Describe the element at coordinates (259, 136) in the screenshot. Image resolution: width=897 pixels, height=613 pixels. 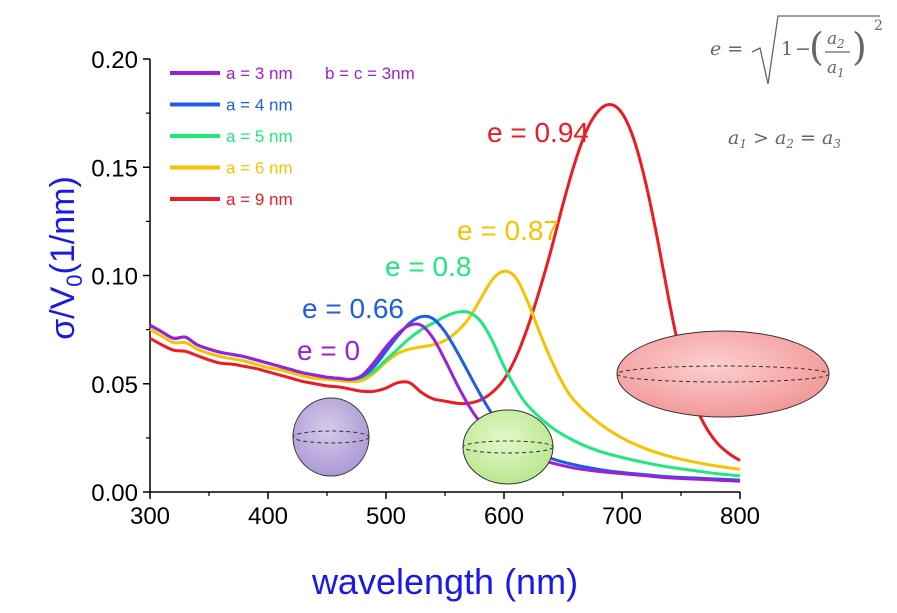
I see `legend-label: a = 5 nm` at that location.